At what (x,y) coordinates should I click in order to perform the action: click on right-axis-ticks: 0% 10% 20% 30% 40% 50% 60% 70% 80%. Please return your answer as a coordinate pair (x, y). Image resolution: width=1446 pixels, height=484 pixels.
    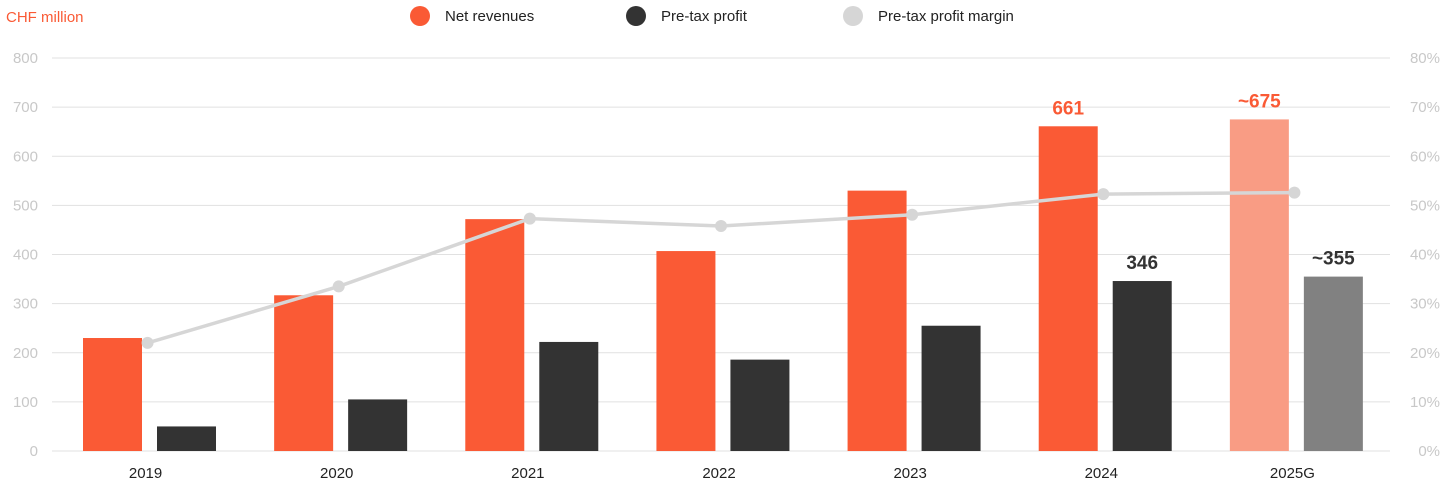
    Looking at the image, I should click on (1425, 255).